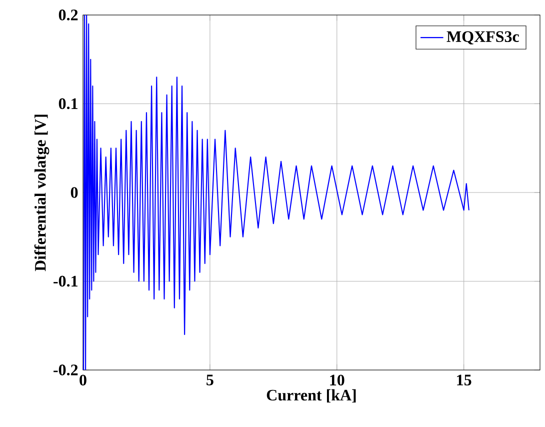 Image resolution: width=545 pixels, height=427 pixels. I want to click on legend-label: MQXFS3c, so click(482, 37).